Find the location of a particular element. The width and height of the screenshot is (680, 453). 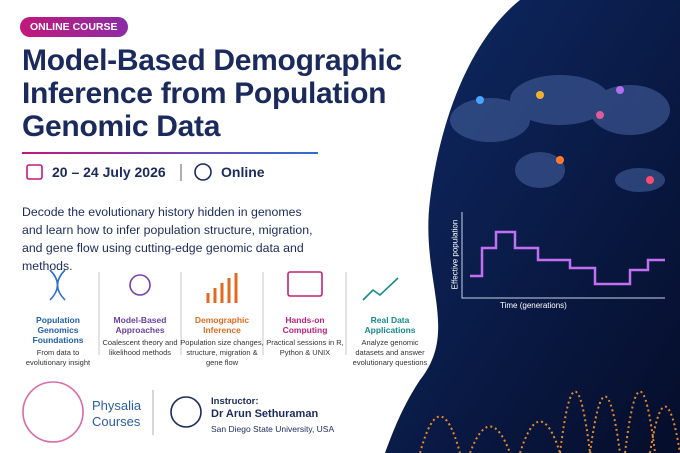

instructor-name: Dr Arun Sethuraman is located at coordinates (265, 414).